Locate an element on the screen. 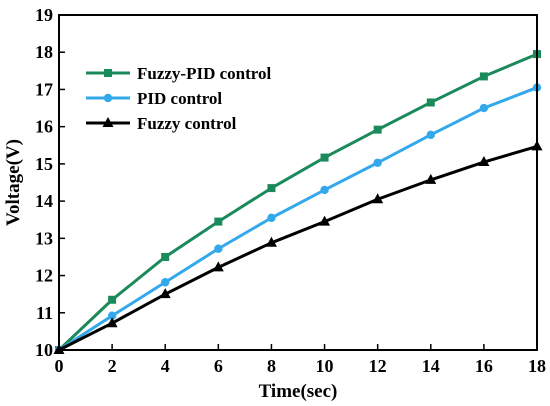 The image size is (550, 406). x-tick-label: 8 is located at coordinates (271, 366).